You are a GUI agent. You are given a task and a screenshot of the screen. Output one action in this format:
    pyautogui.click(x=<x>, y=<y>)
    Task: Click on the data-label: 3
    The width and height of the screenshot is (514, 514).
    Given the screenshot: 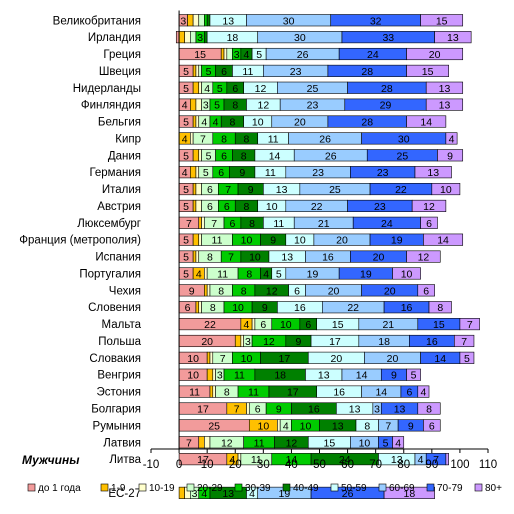 What is the action you would take?
    pyautogui.click(x=237, y=55)
    